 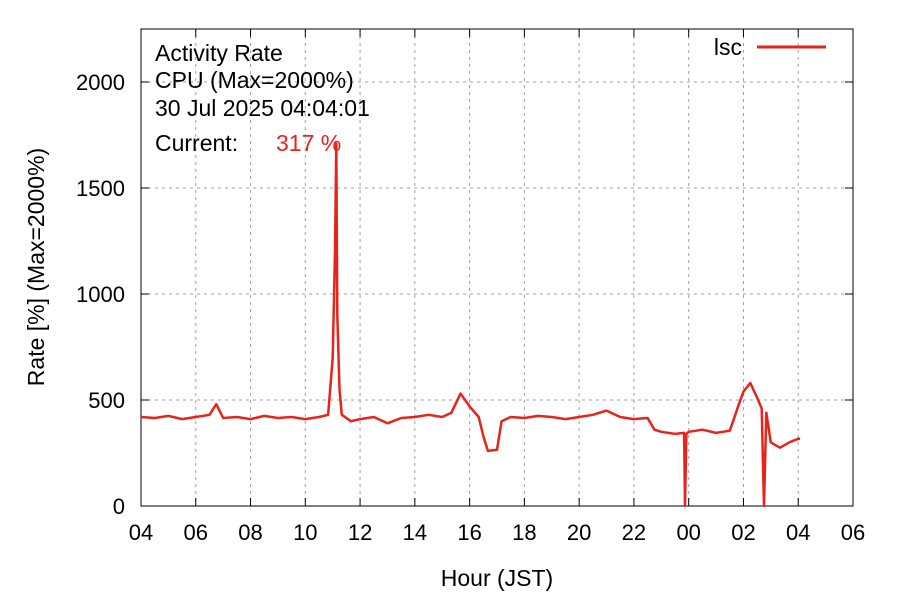 I want to click on y-tick-label: 0, so click(x=119, y=506).